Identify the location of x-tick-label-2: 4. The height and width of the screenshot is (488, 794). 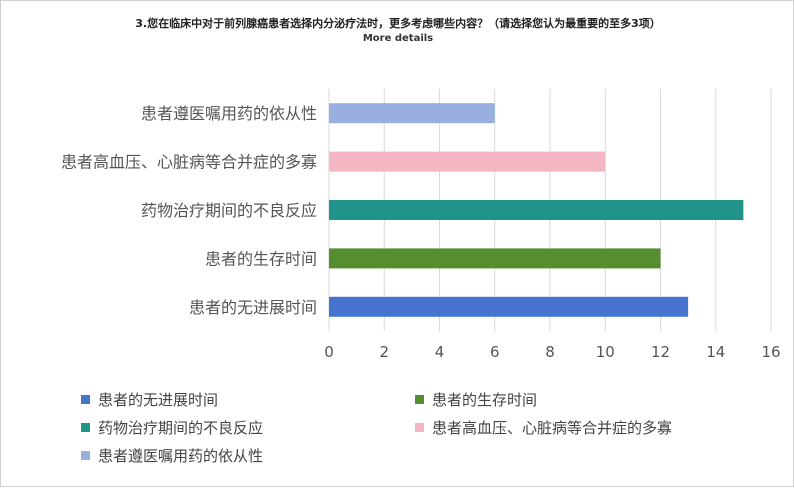
(440, 352).